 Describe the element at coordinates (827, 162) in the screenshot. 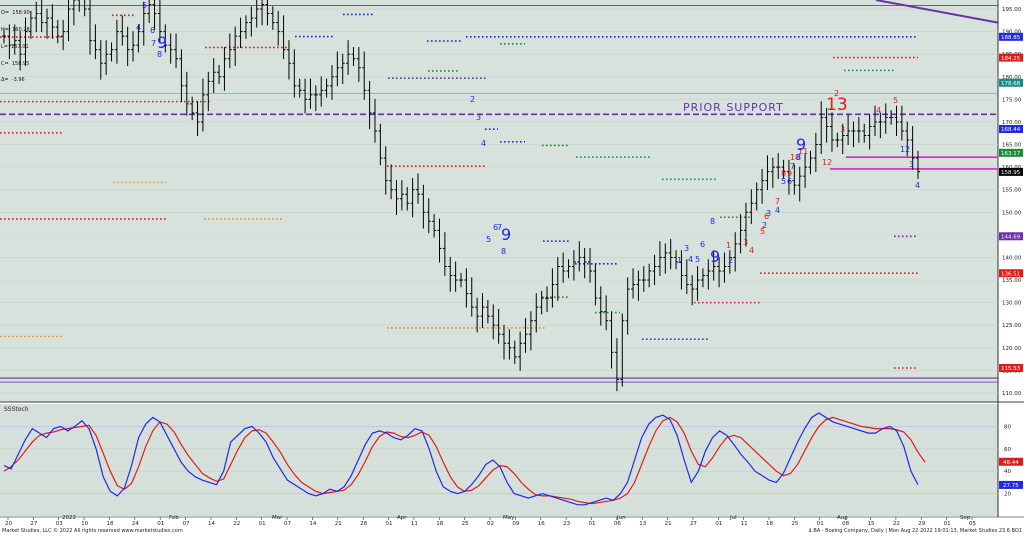

I see `count-number: 12` at that location.